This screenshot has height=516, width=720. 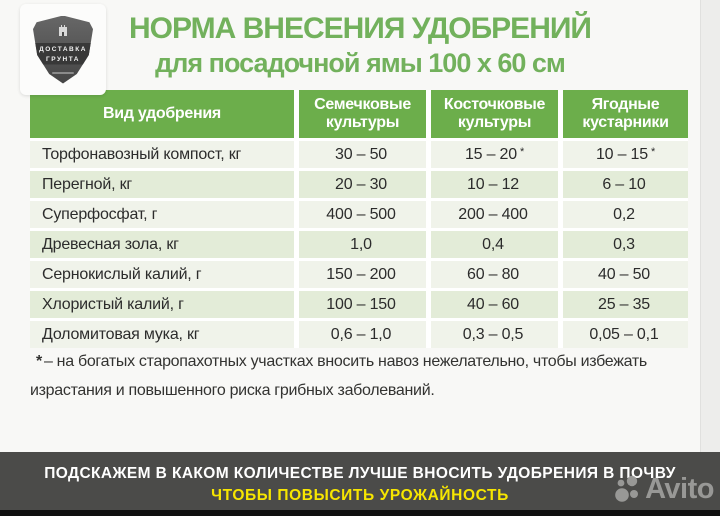 I want to click on value-cell: 0,3, so click(x=625, y=244).